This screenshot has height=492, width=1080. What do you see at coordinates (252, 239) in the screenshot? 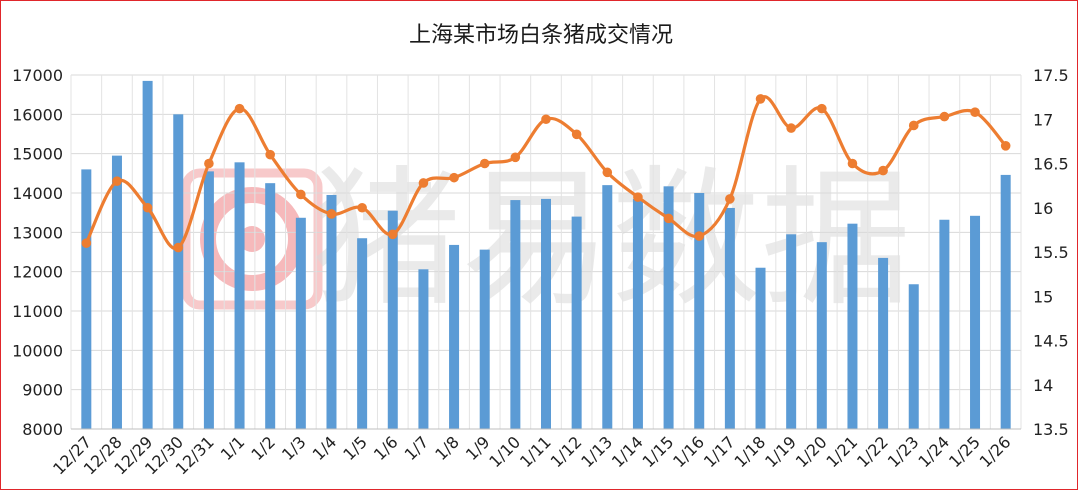
I see `watermark-logo-outer` at bounding box center [252, 239].